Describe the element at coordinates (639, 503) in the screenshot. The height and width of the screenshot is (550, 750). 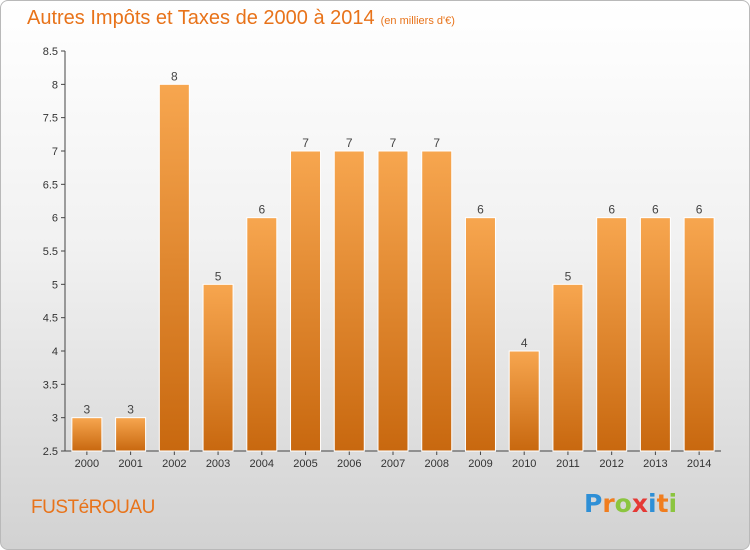
I see `logo-letter: x` at that location.